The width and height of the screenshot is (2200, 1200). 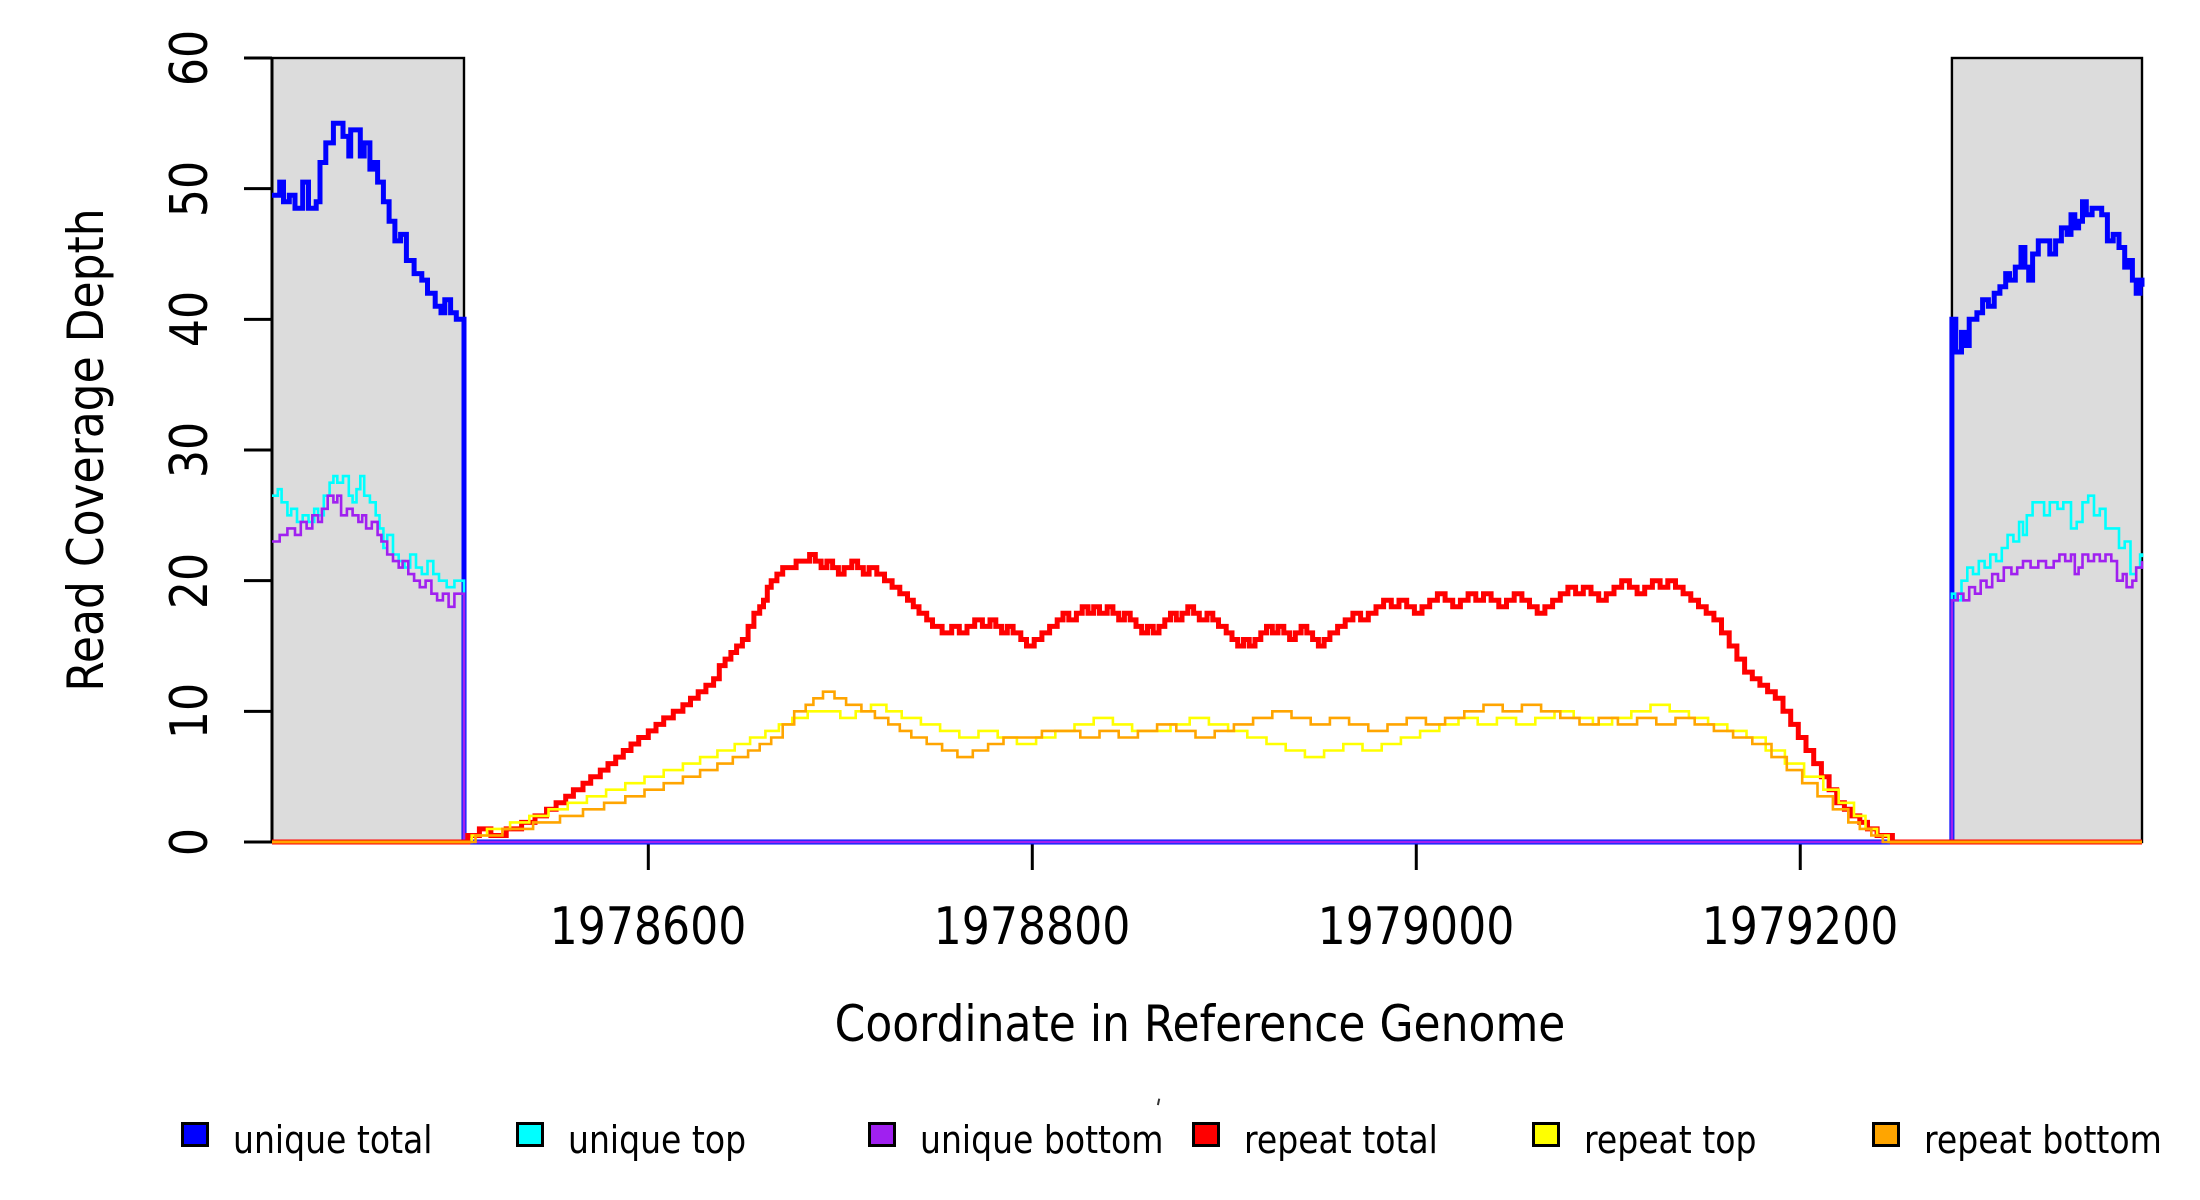 I want to click on y-tick-label-20: 20, so click(x=190, y=580).